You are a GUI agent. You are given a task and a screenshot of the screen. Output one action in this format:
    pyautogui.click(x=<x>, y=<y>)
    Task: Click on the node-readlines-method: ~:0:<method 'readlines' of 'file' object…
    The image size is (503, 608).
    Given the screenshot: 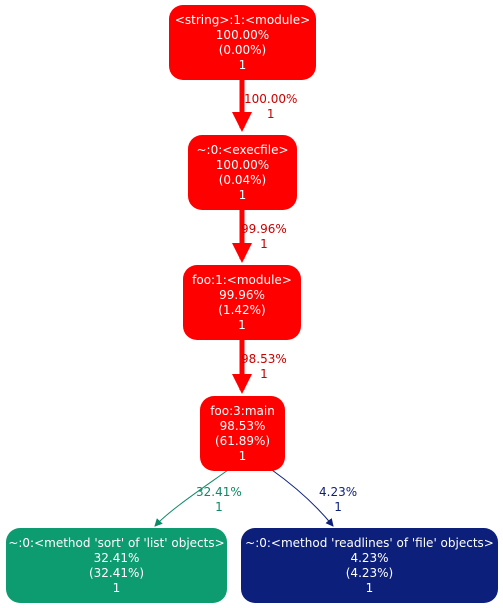 What is the action you would take?
    pyautogui.click(x=369, y=565)
    